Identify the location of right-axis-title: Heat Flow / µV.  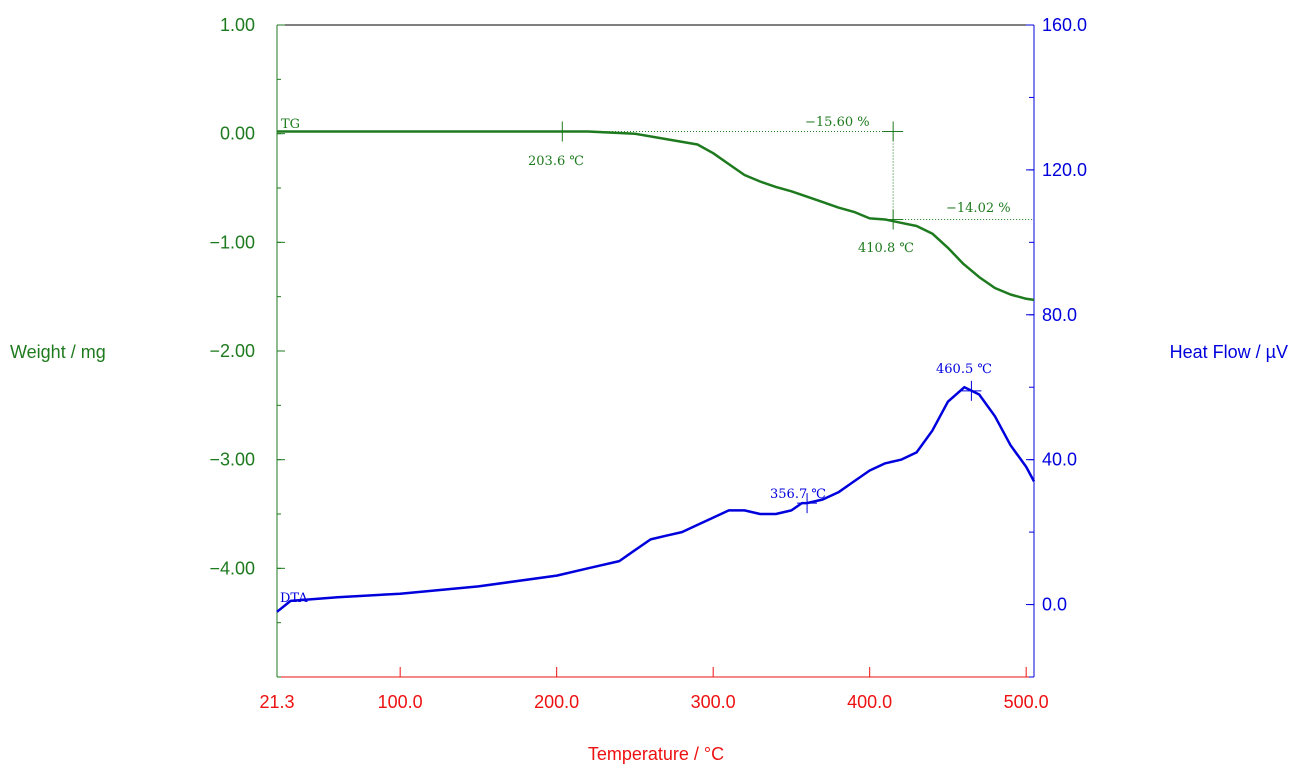
(1229, 352).